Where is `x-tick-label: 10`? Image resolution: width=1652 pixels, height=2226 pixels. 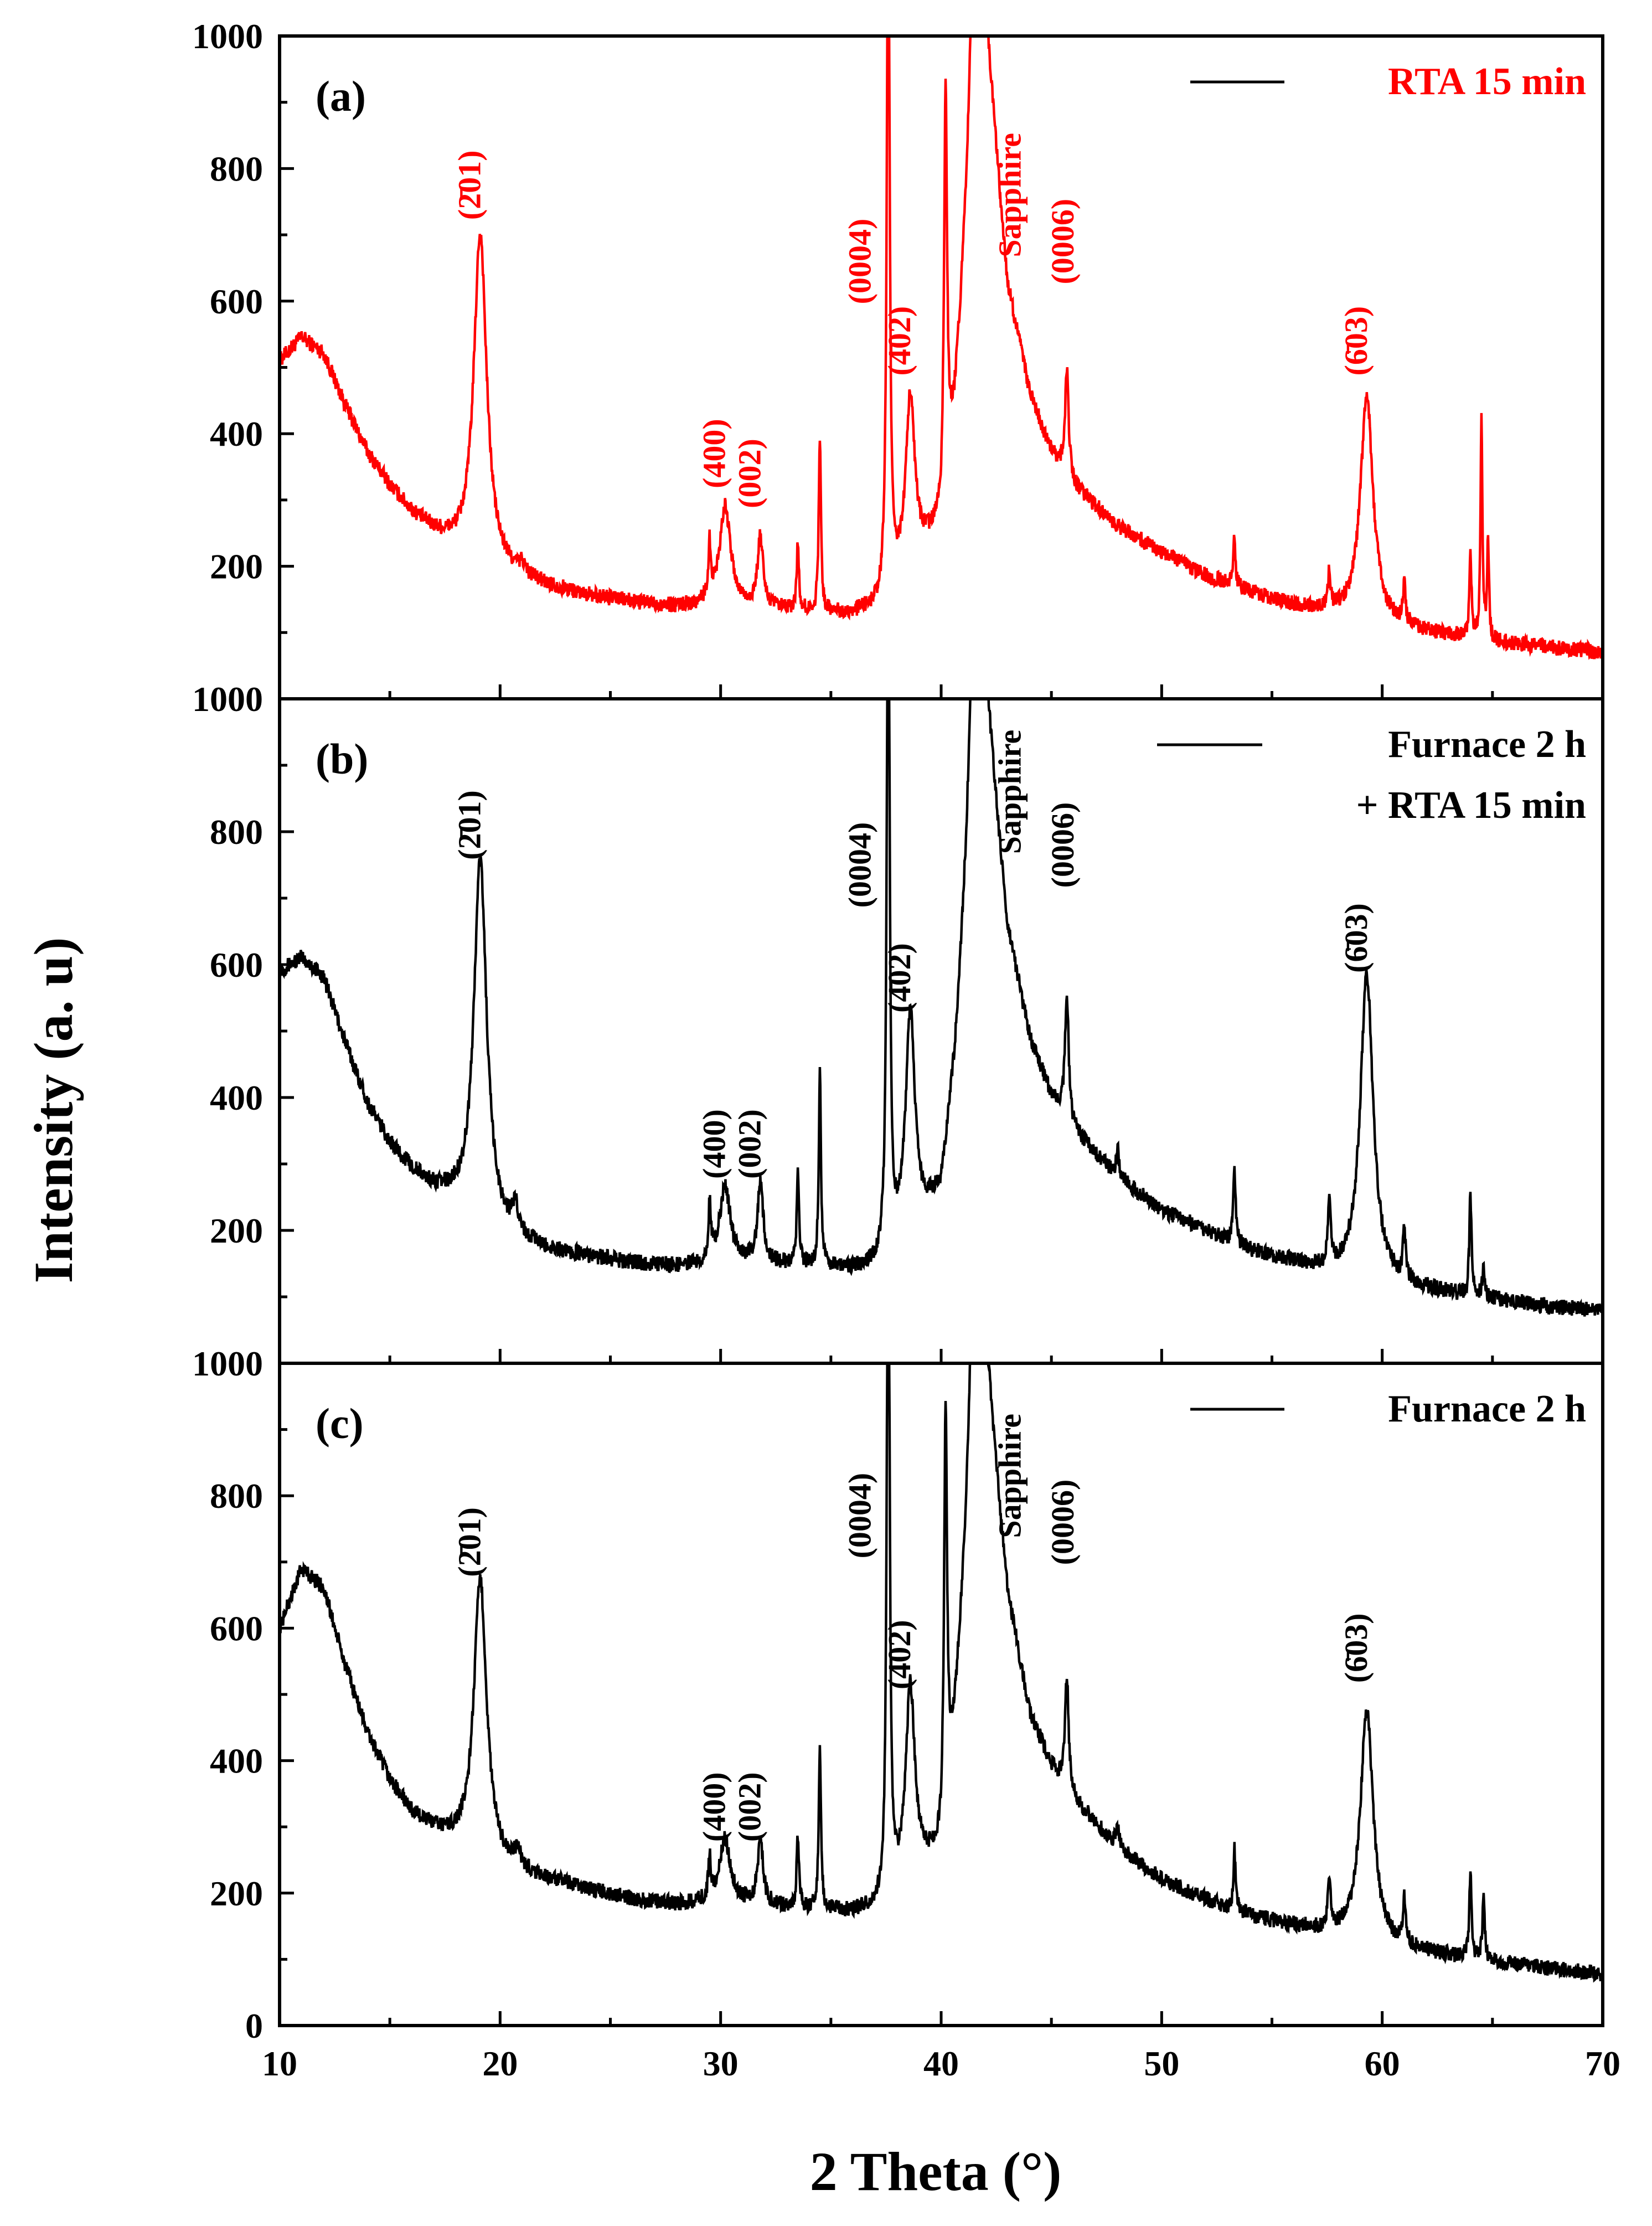
x-tick-label: 10 is located at coordinates (280, 2063).